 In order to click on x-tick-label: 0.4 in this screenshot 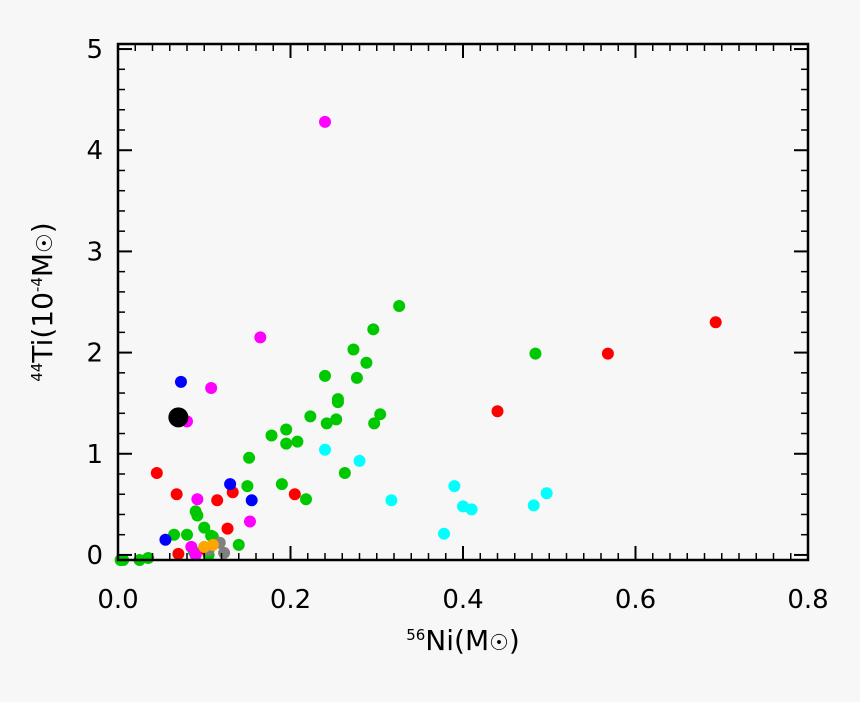, I will do `click(462, 600)`.